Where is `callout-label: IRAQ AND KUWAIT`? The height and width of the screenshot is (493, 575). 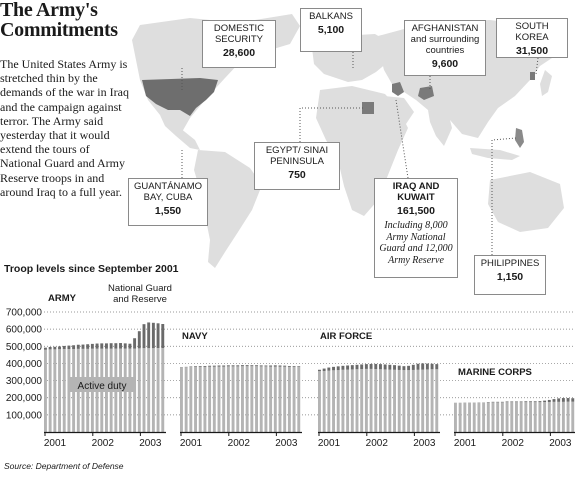
callout-label: IRAQ AND KUWAIT is located at coordinates (416, 192).